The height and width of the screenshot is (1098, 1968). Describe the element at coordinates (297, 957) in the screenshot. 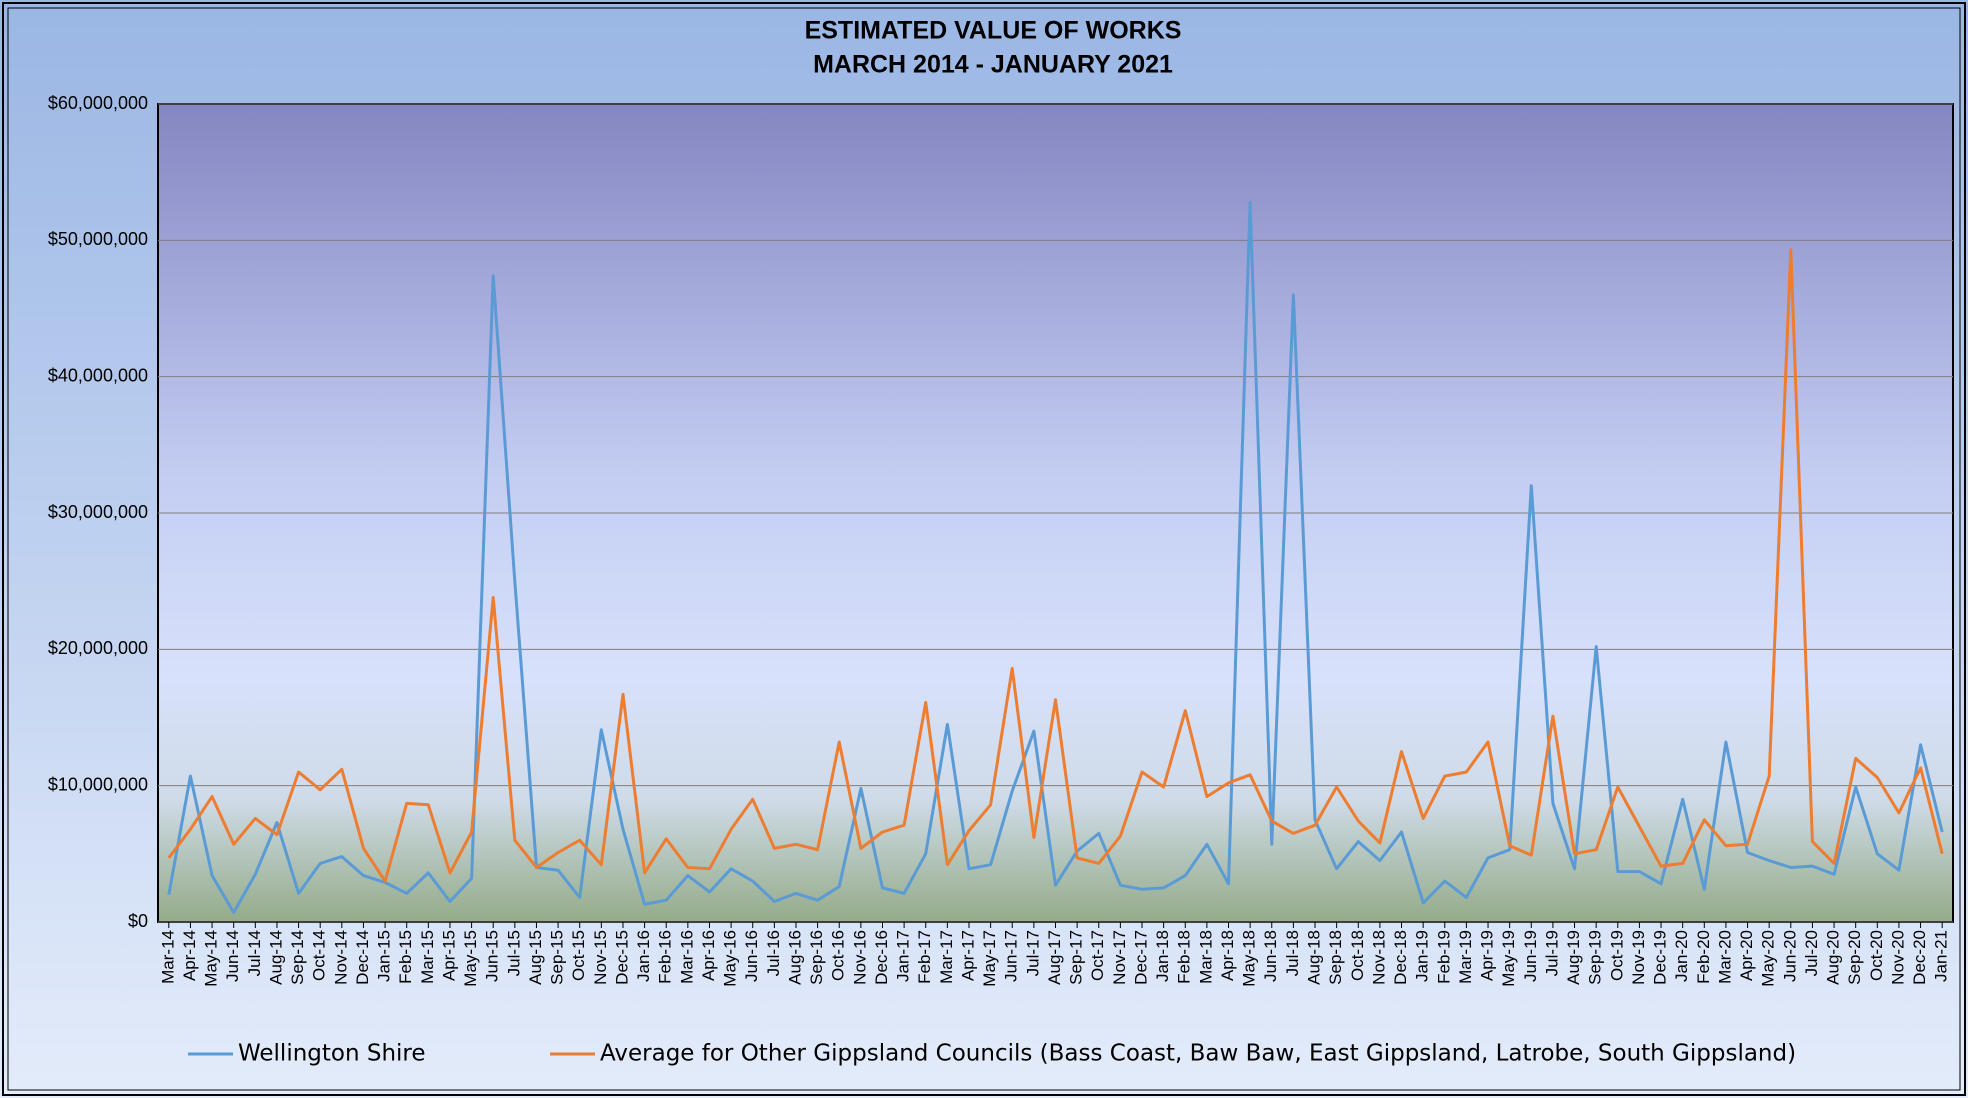

I see `x-tick-label: Sep-14` at that location.